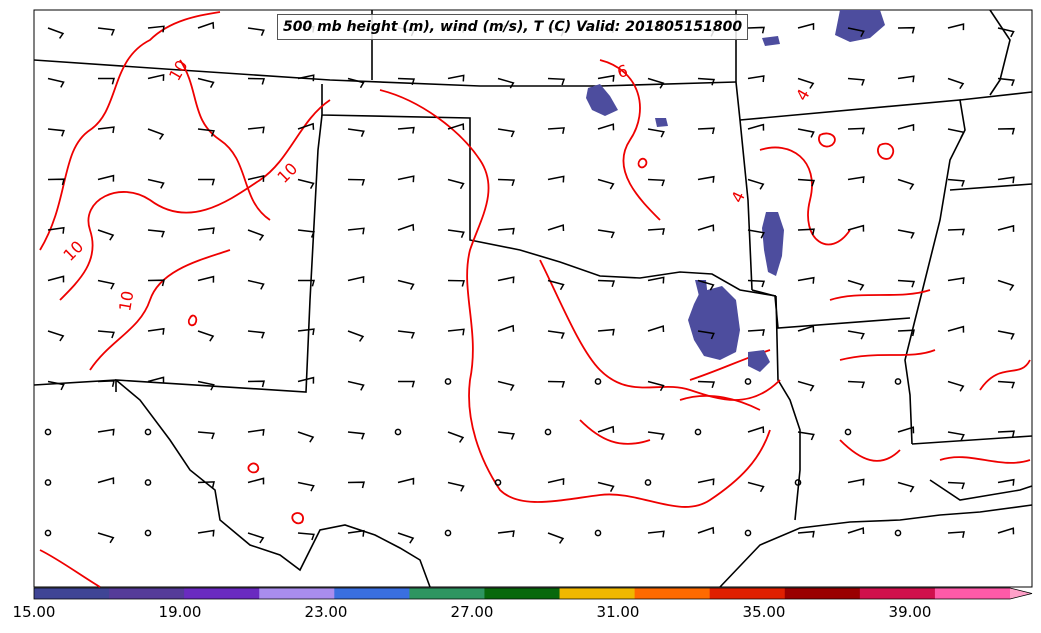  Describe the element at coordinates (472, 612) in the screenshot. I see `colorbar-tick-label: 27.00` at that location.